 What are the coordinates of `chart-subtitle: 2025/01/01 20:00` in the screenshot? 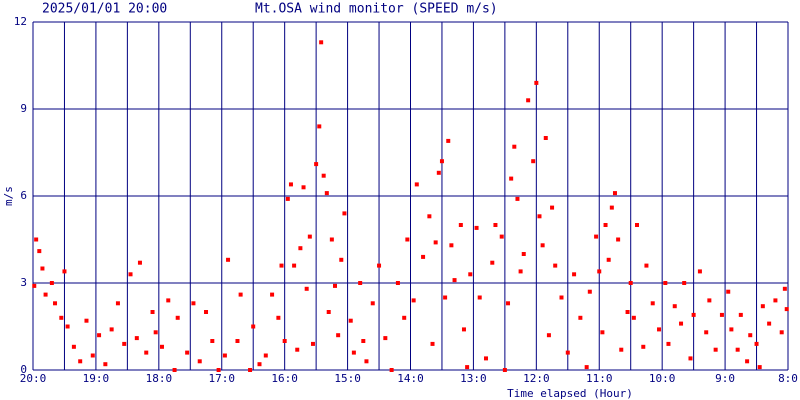 It's located at (104, 9).